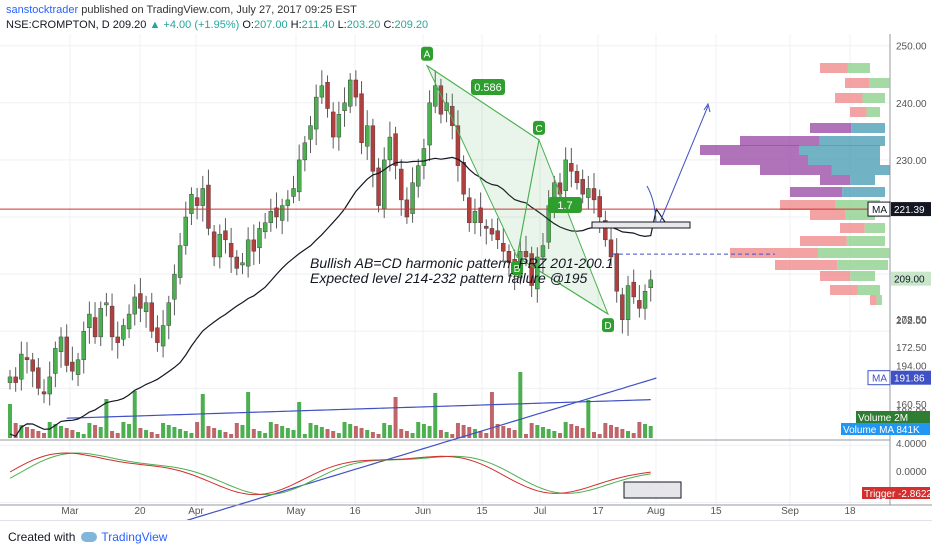 The image size is (932, 551). Describe the element at coordinates (140, 511) in the screenshot. I see `time-tick: 20` at that location.